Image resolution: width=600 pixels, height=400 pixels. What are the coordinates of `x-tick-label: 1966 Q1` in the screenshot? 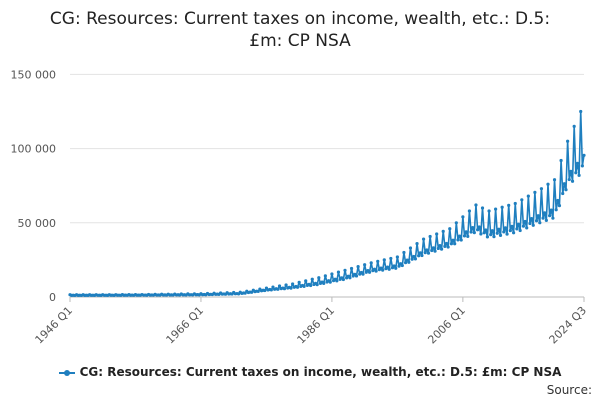 It's located at (185, 325).